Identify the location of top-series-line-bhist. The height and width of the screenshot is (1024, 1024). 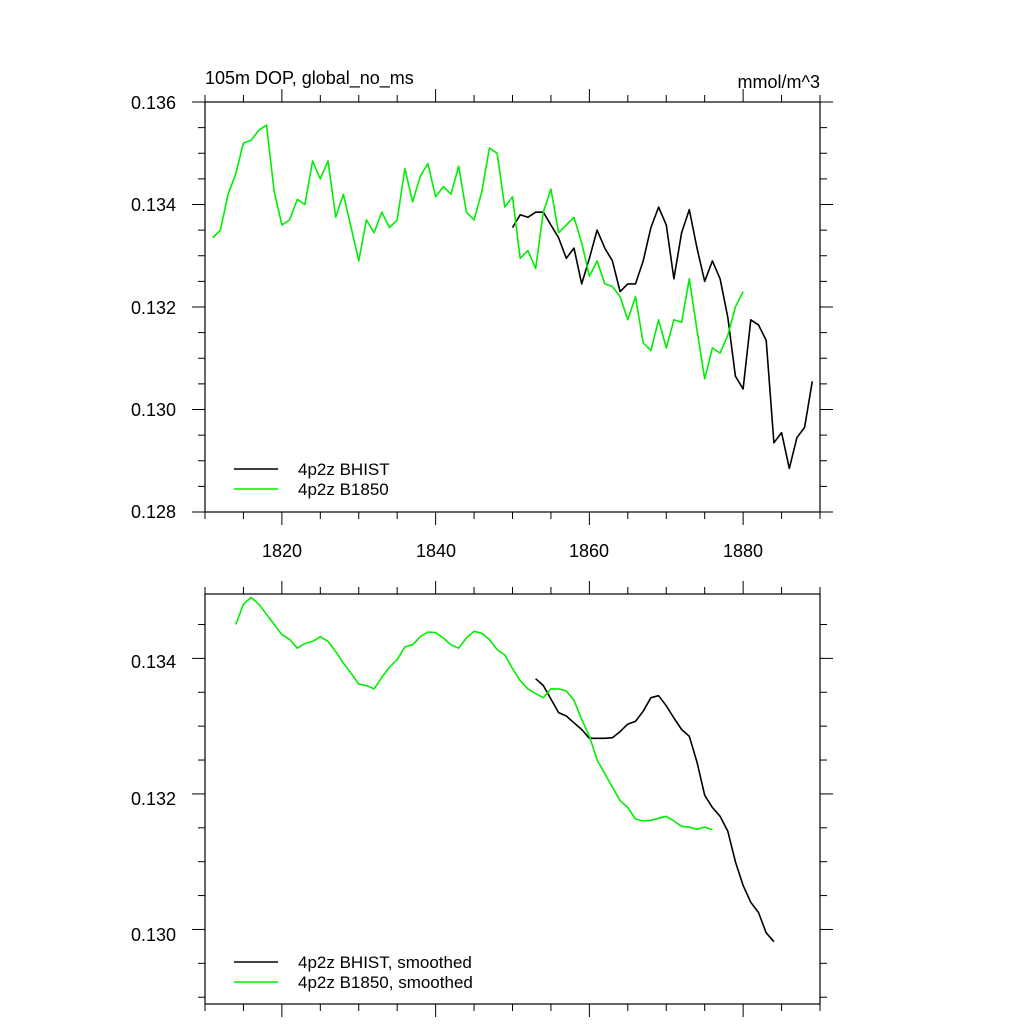
(662, 338).